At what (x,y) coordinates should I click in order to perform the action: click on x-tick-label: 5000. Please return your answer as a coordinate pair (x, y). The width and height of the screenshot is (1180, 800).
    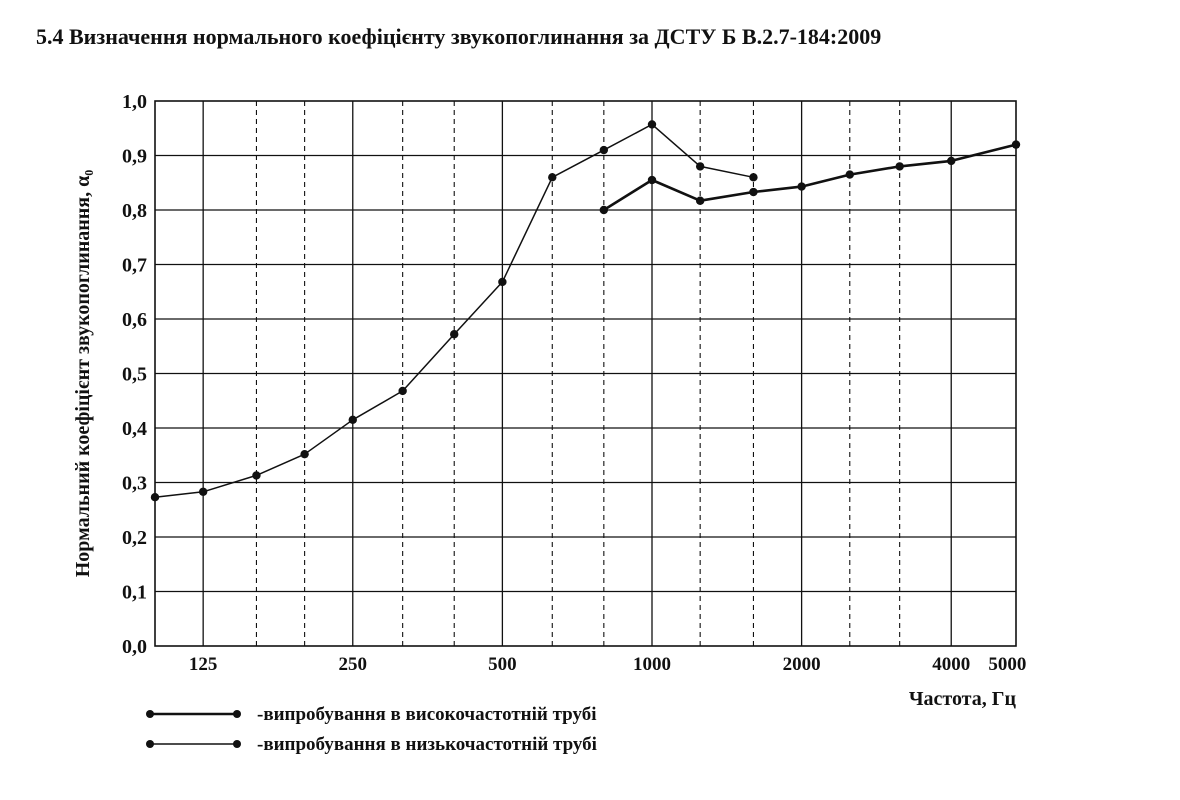
    Looking at the image, I should click on (1007, 664).